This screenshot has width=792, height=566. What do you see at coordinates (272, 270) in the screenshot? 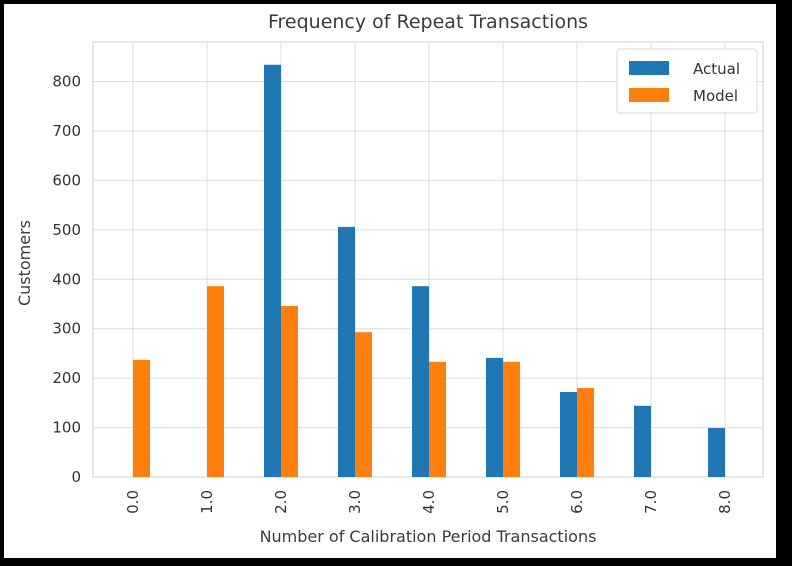
I see `bar-actual-2.0` at bounding box center [272, 270].